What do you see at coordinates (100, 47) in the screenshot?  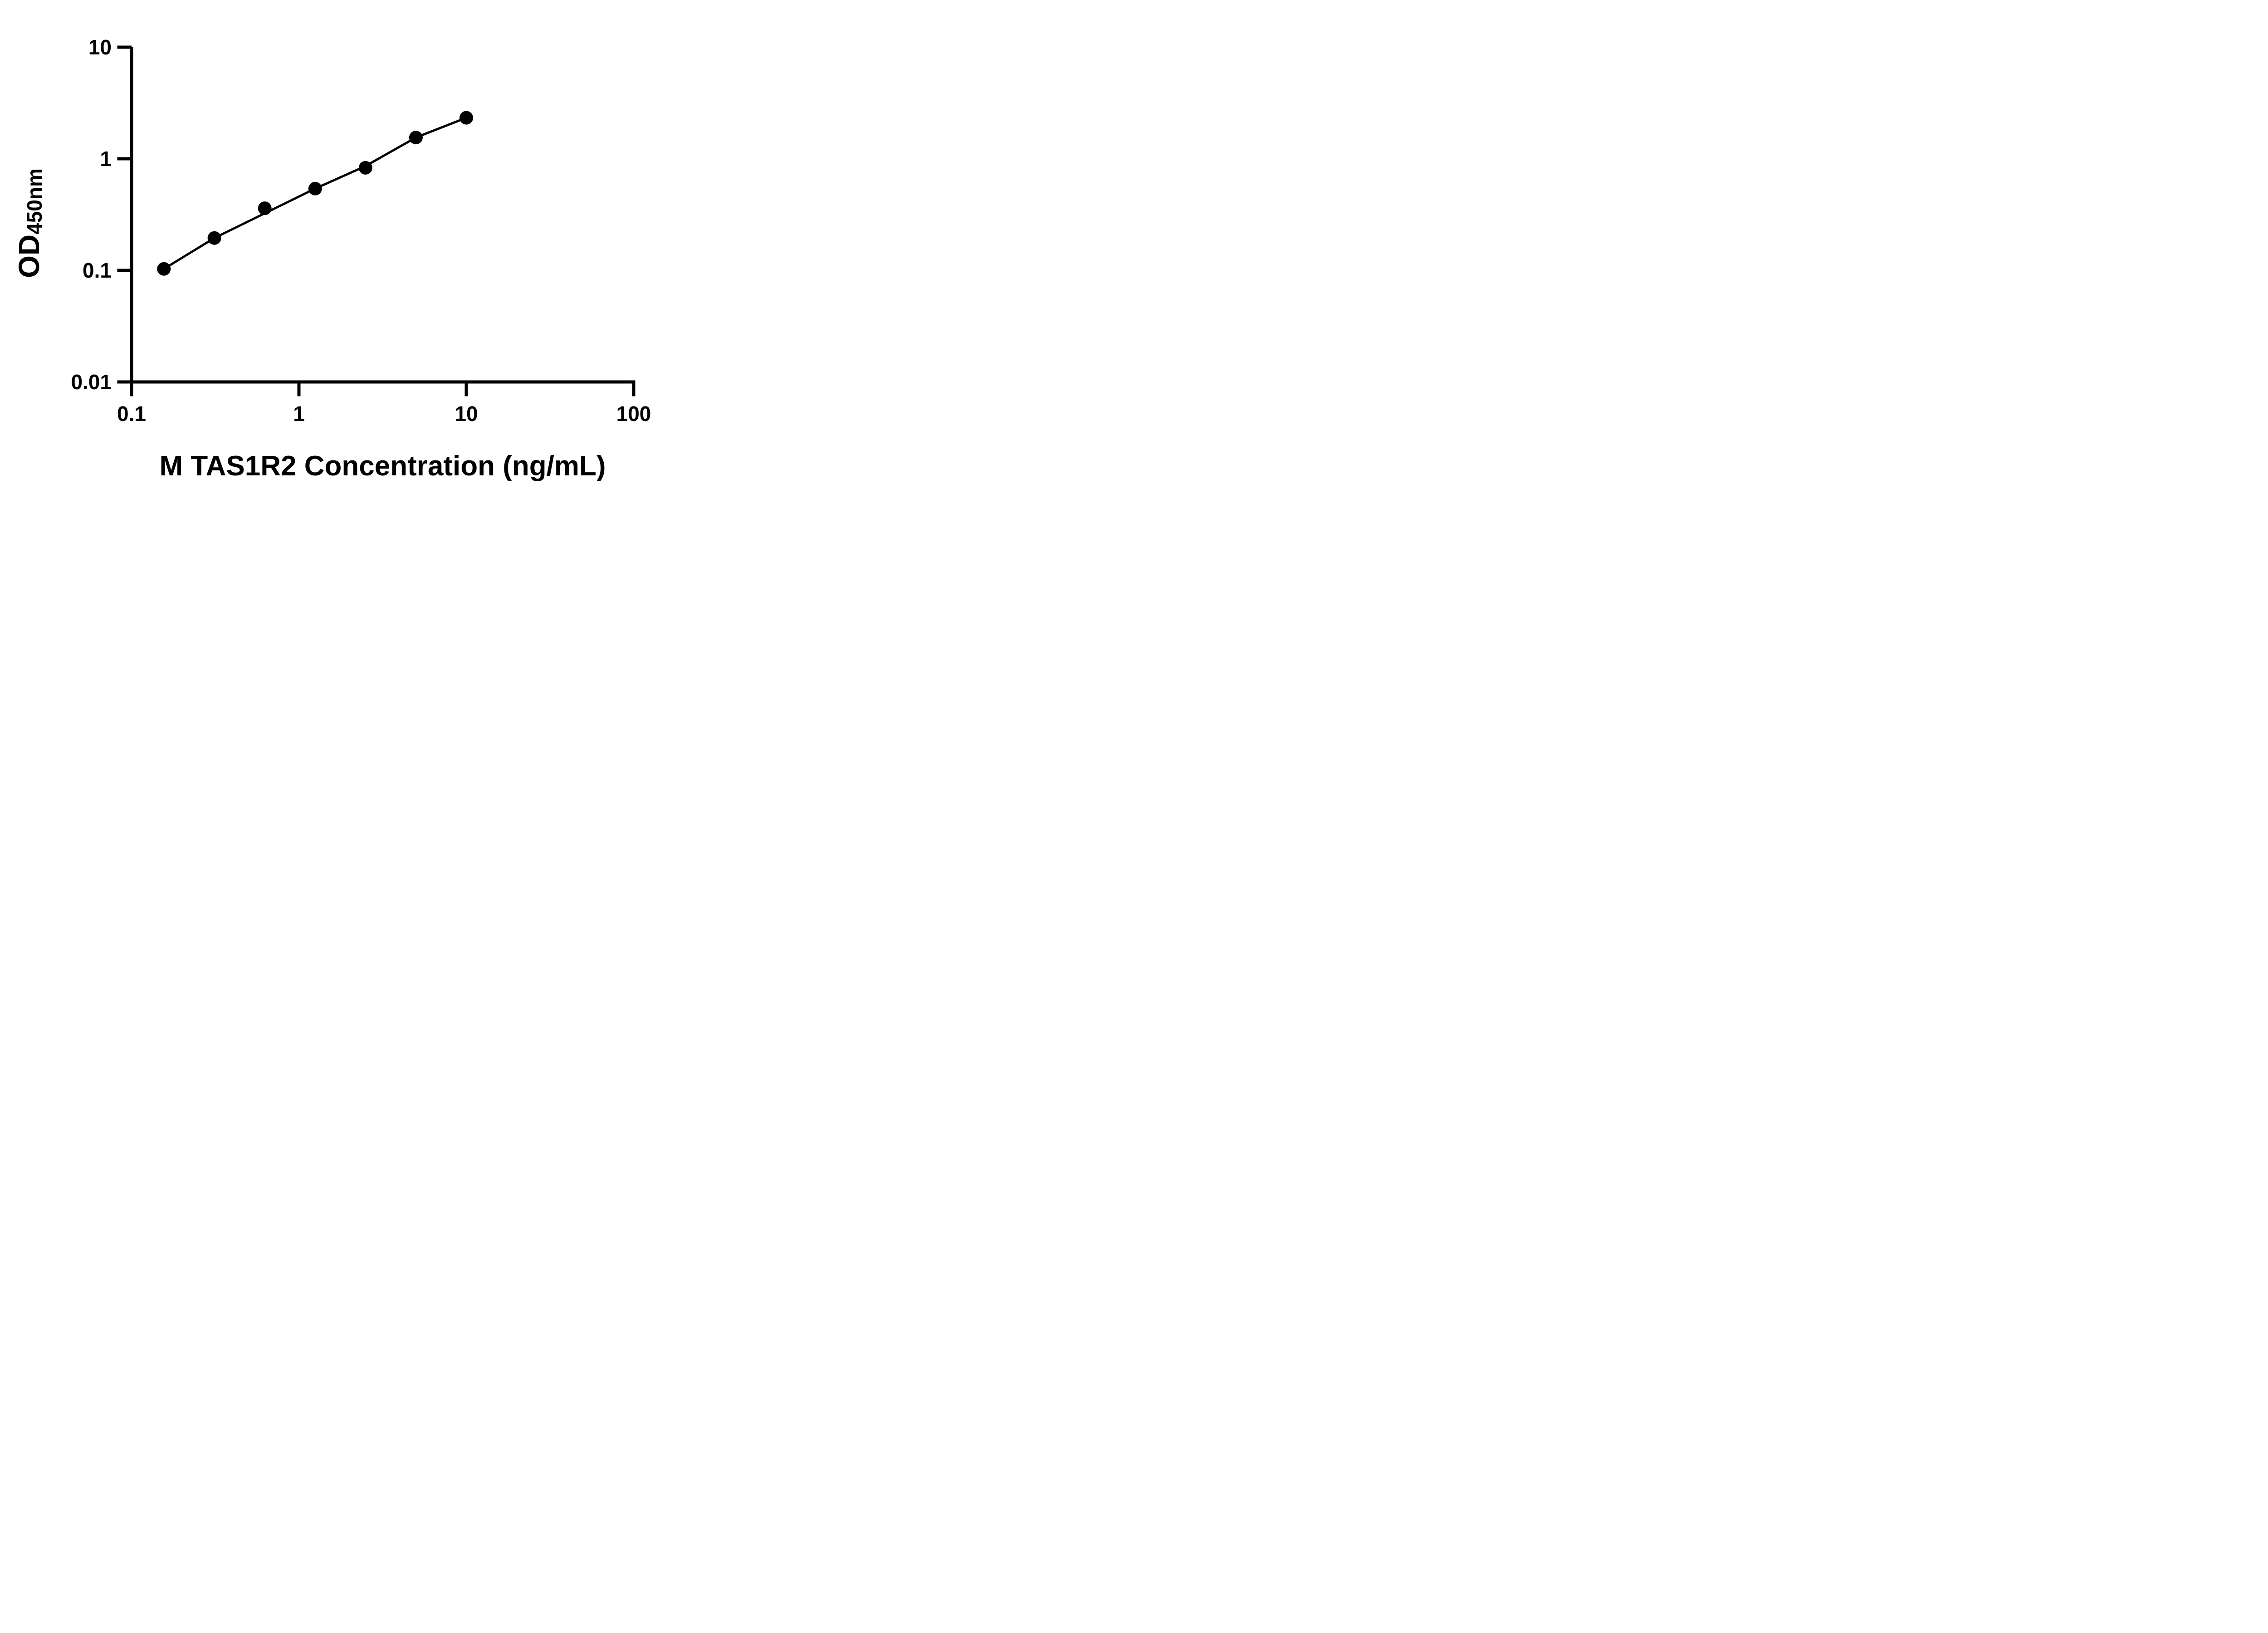 I see `y-tick-label: 10` at bounding box center [100, 47].